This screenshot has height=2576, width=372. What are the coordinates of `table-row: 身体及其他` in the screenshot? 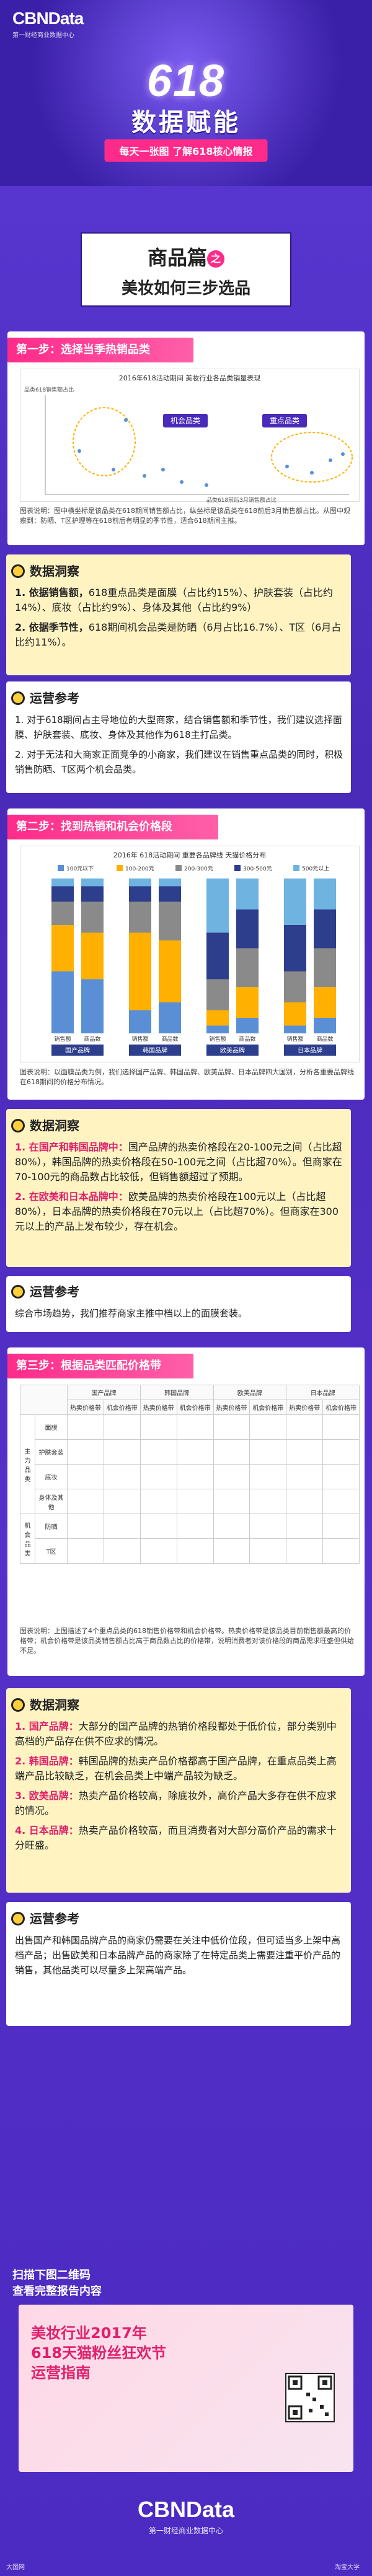 It's located at (190, 1501).